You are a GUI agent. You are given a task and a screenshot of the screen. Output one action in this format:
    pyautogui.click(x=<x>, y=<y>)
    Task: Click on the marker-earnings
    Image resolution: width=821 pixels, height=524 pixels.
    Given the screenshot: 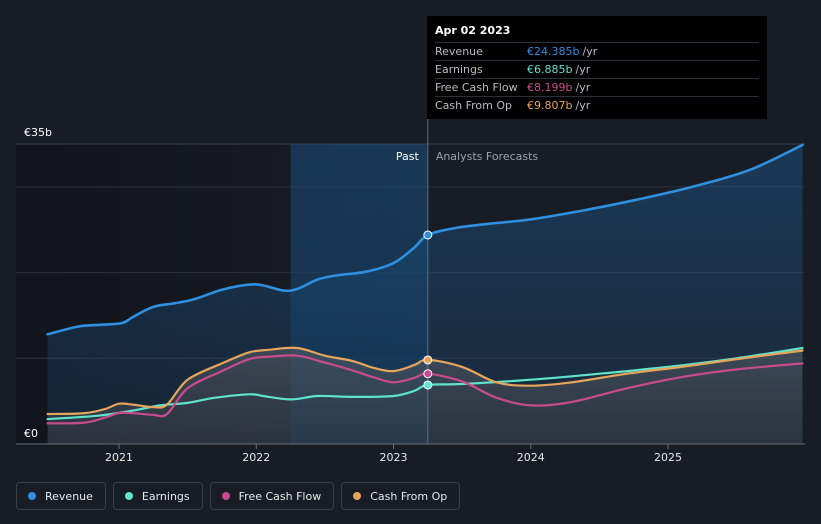 What is the action you would take?
    pyautogui.click(x=428, y=385)
    